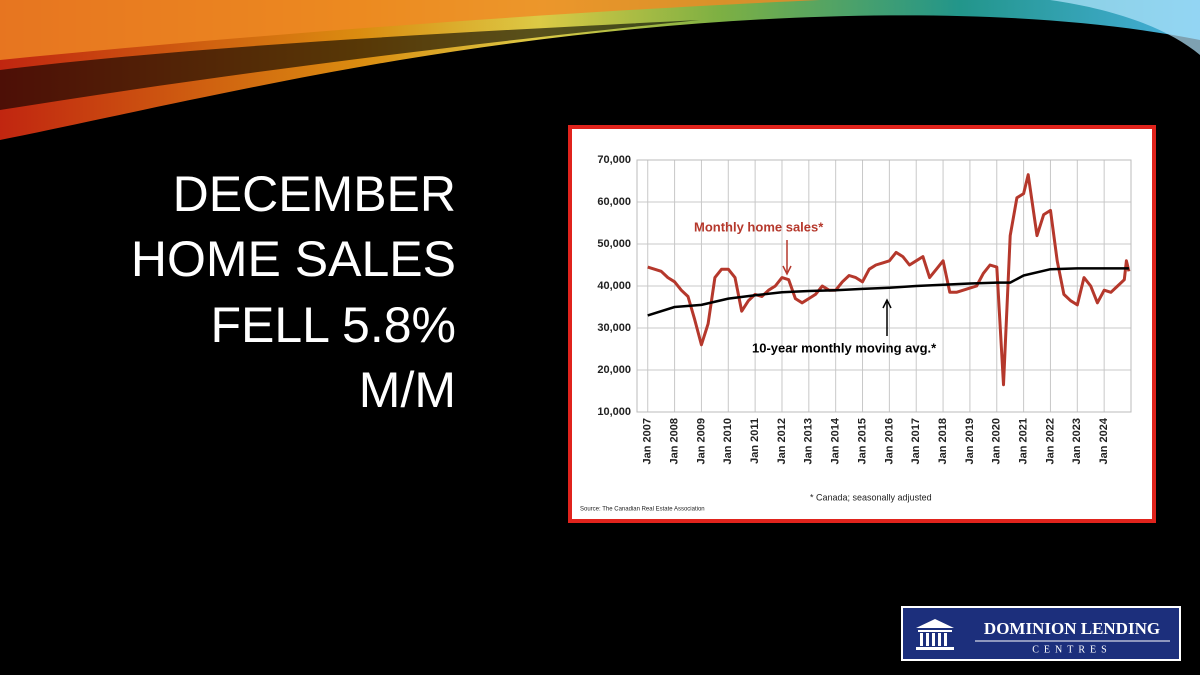  Describe the element at coordinates (916, 441) in the screenshot. I see `x-tick-label: Jan 2017` at that location.